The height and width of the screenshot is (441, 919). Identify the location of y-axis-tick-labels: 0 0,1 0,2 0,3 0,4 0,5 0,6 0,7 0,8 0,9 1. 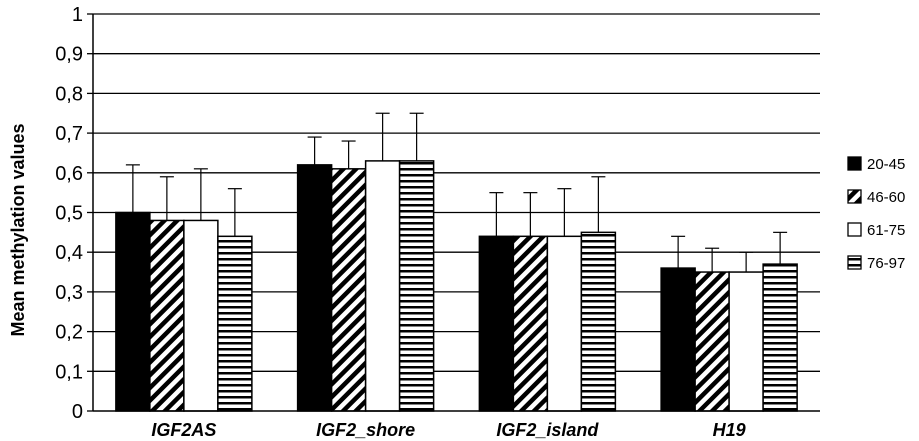
(69, 213).